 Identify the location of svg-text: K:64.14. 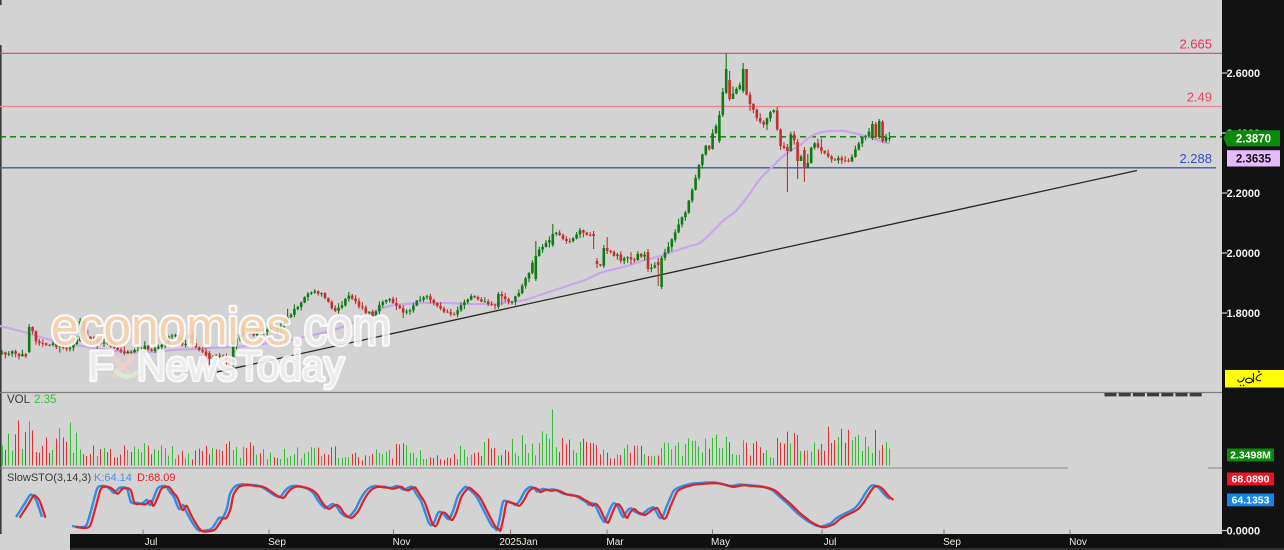
(113, 478).